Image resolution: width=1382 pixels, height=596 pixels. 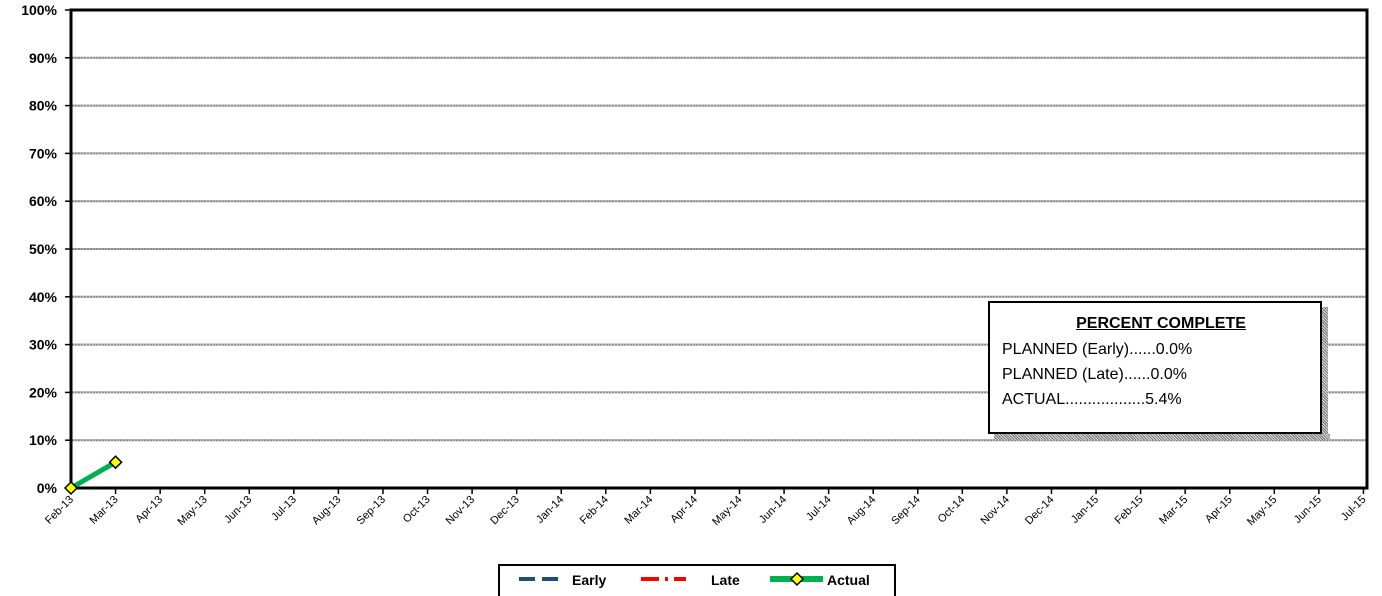 What do you see at coordinates (505, 511) in the screenshot?
I see `x-tick-label: Dec-13` at bounding box center [505, 511].